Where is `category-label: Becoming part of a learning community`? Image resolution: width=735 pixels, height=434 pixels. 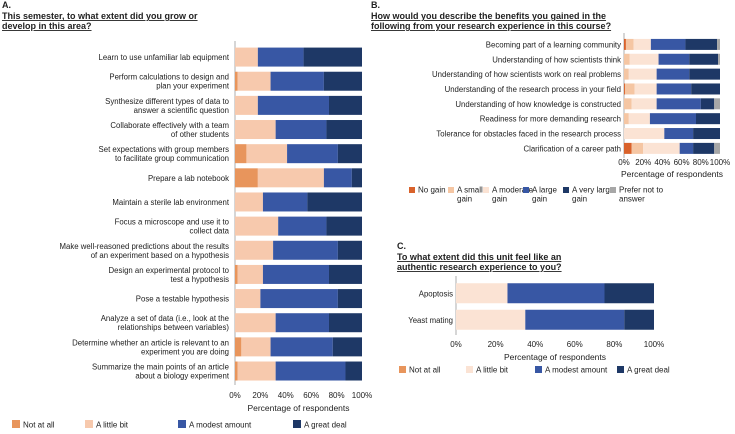 category-label: Becoming part of a learning community is located at coordinates (553, 44).